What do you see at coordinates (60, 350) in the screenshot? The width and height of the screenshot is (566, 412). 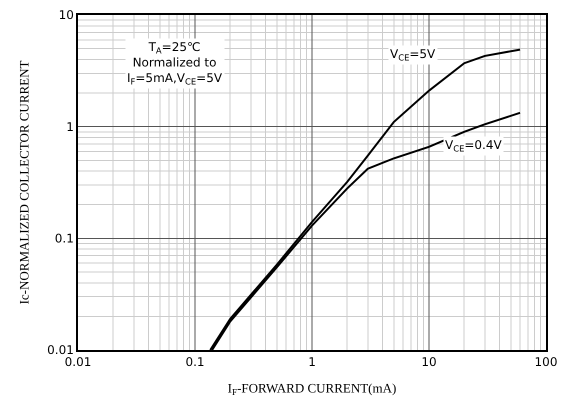 I see `y-tick-label: 0.01` at bounding box center [60, 350].